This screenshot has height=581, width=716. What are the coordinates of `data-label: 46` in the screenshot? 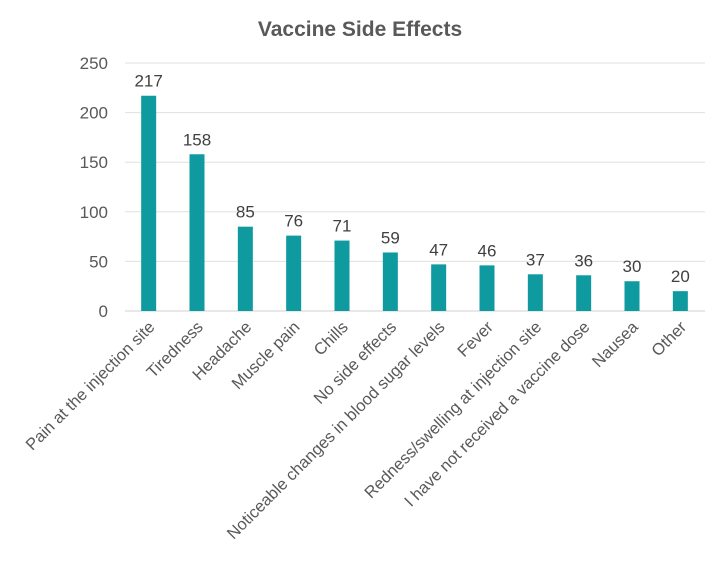 It's located at (487, 250).